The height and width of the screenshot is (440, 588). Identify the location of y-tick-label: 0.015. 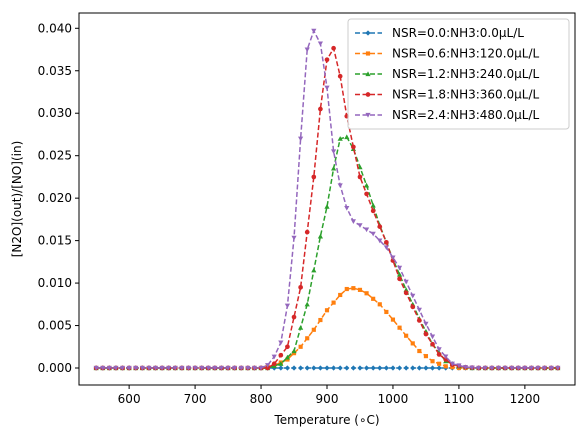
(55, 241).